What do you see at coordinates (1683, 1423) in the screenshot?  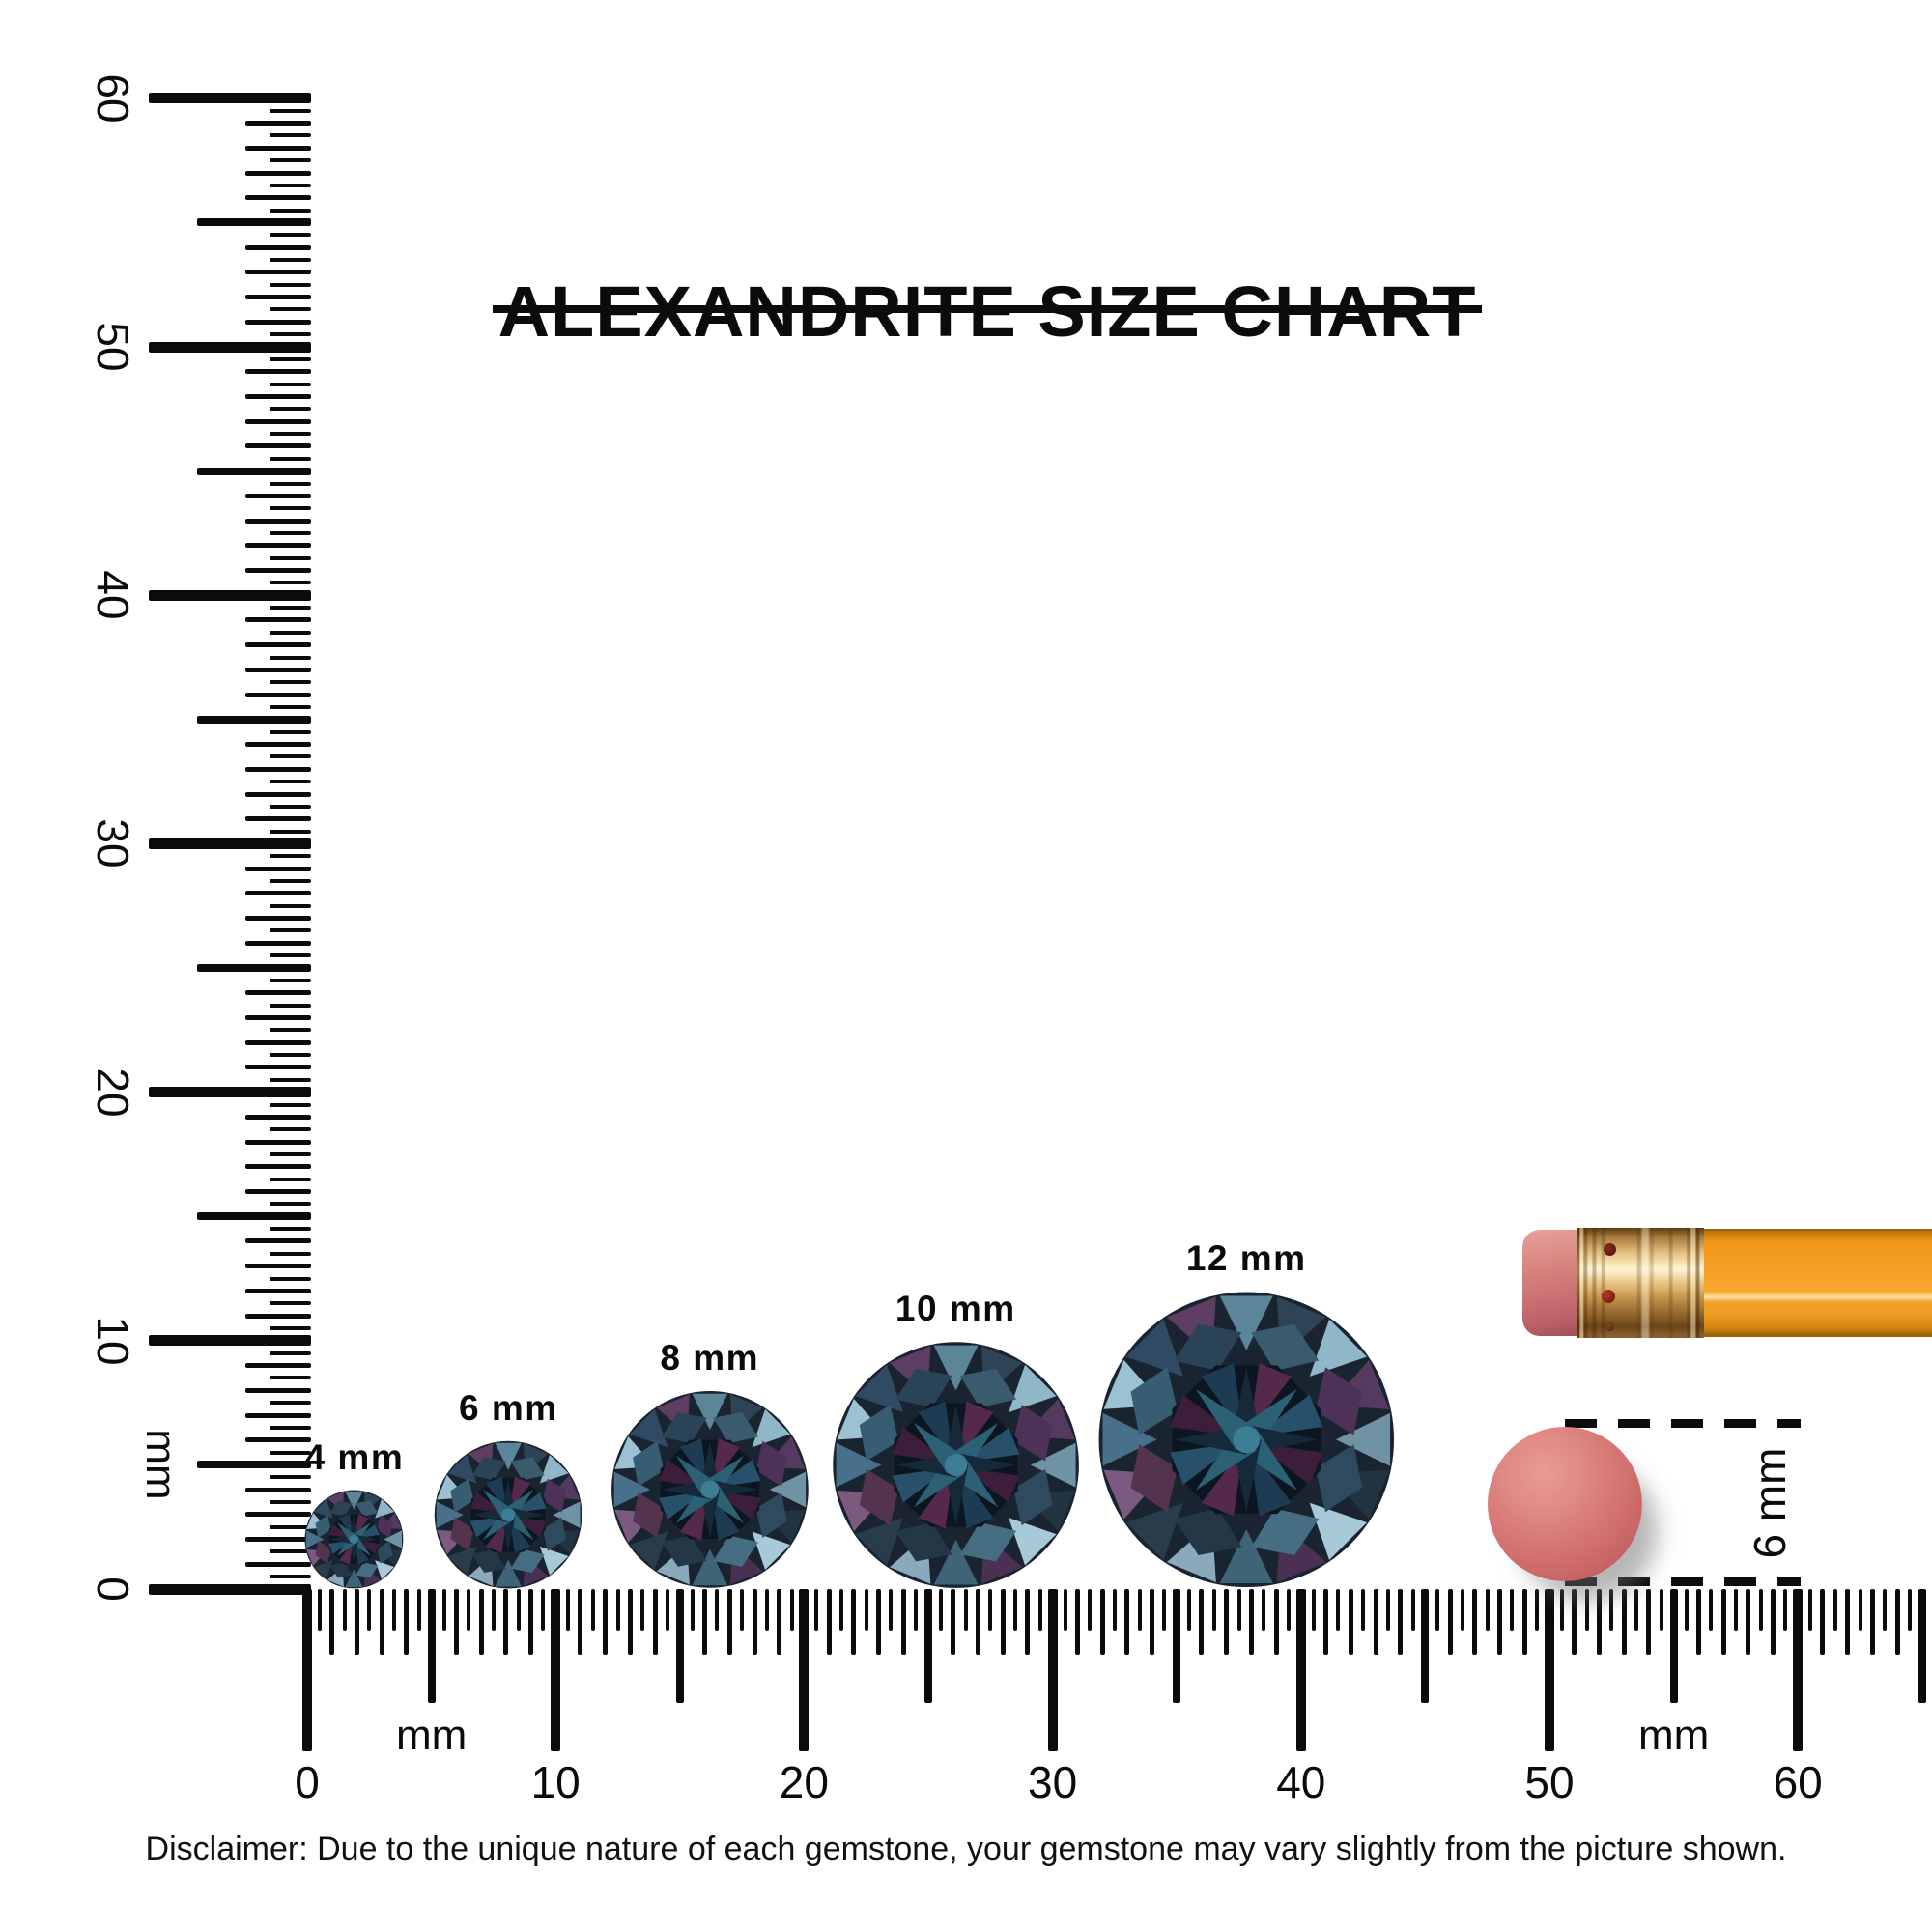 I see `dashed-line-top` at bounding box center [1683, 1423].